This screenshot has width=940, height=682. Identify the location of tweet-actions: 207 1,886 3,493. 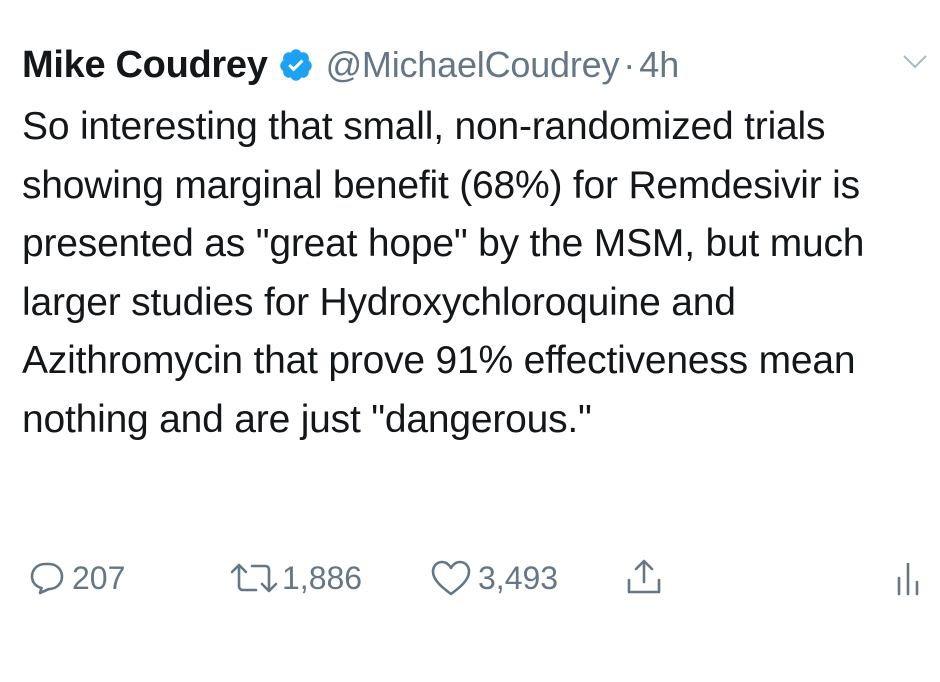
(474, 578).